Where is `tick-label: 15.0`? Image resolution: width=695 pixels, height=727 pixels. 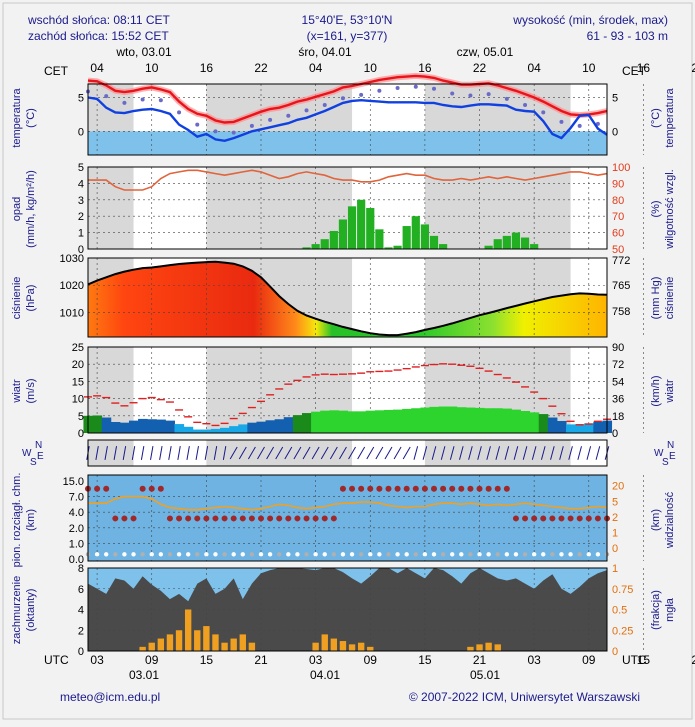 tick-label: 15.0 is located at coordinates (73, 482).